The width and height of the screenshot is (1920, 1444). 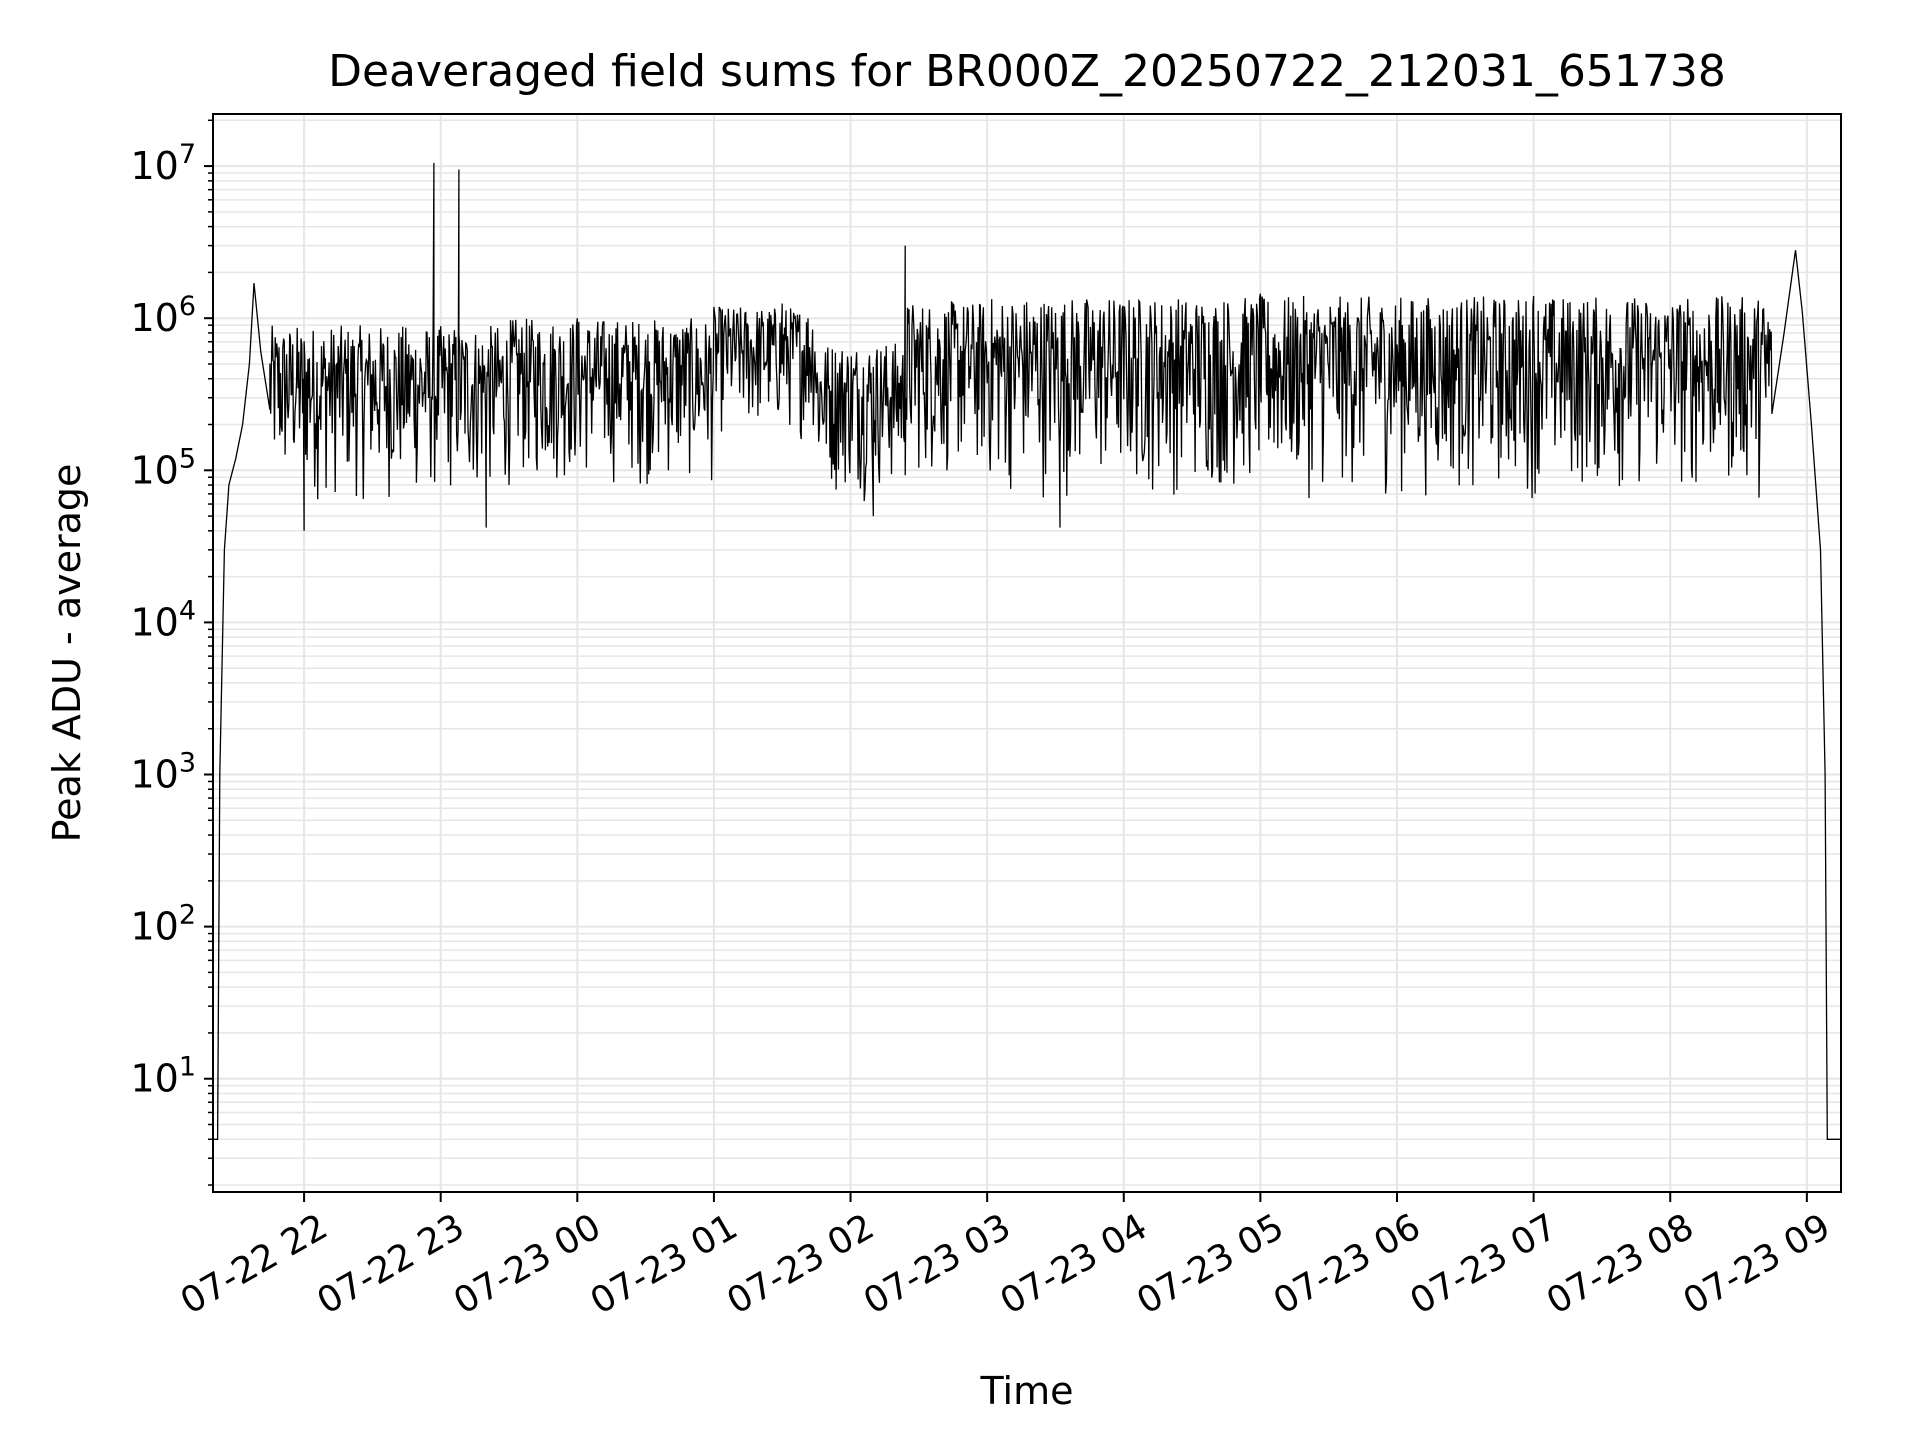 I want to click on y-tick-label: 106, so click(x=163, y=315).